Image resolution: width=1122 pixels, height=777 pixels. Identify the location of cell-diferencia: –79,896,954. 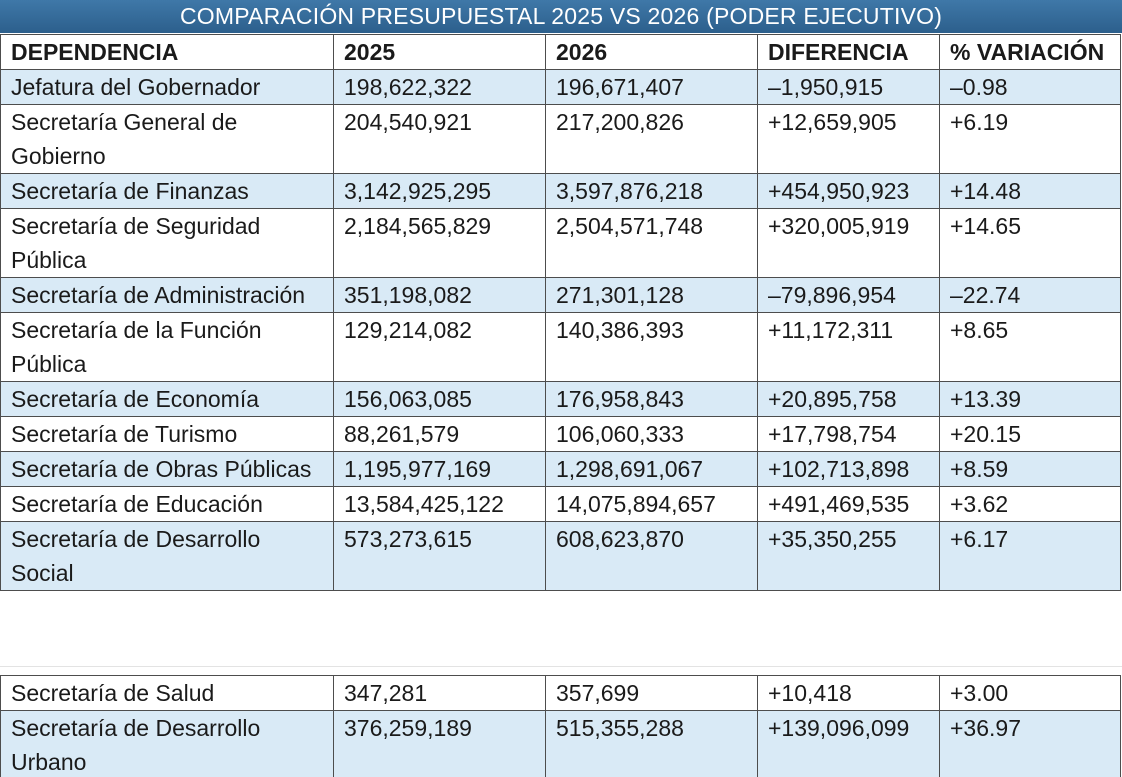
(848, 295).